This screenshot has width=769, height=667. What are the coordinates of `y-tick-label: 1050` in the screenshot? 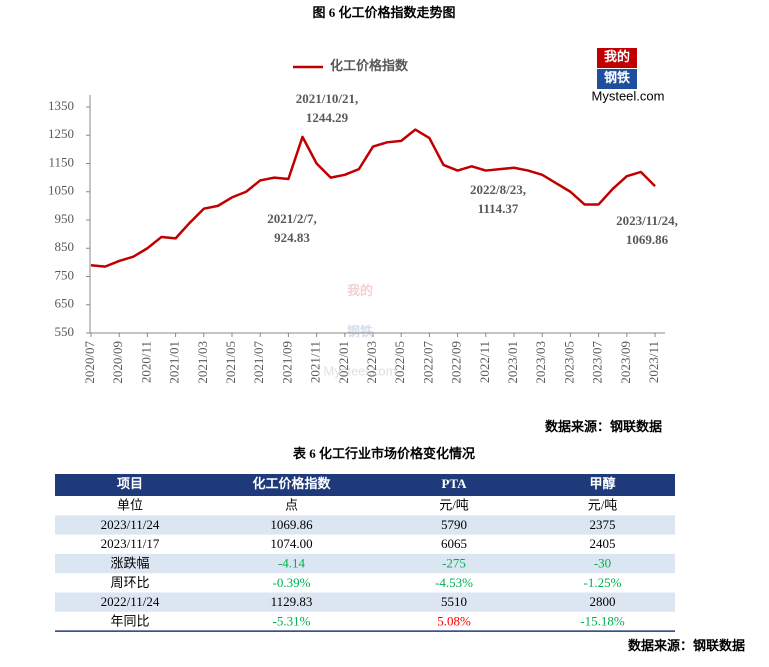 It's located at (61, 190).